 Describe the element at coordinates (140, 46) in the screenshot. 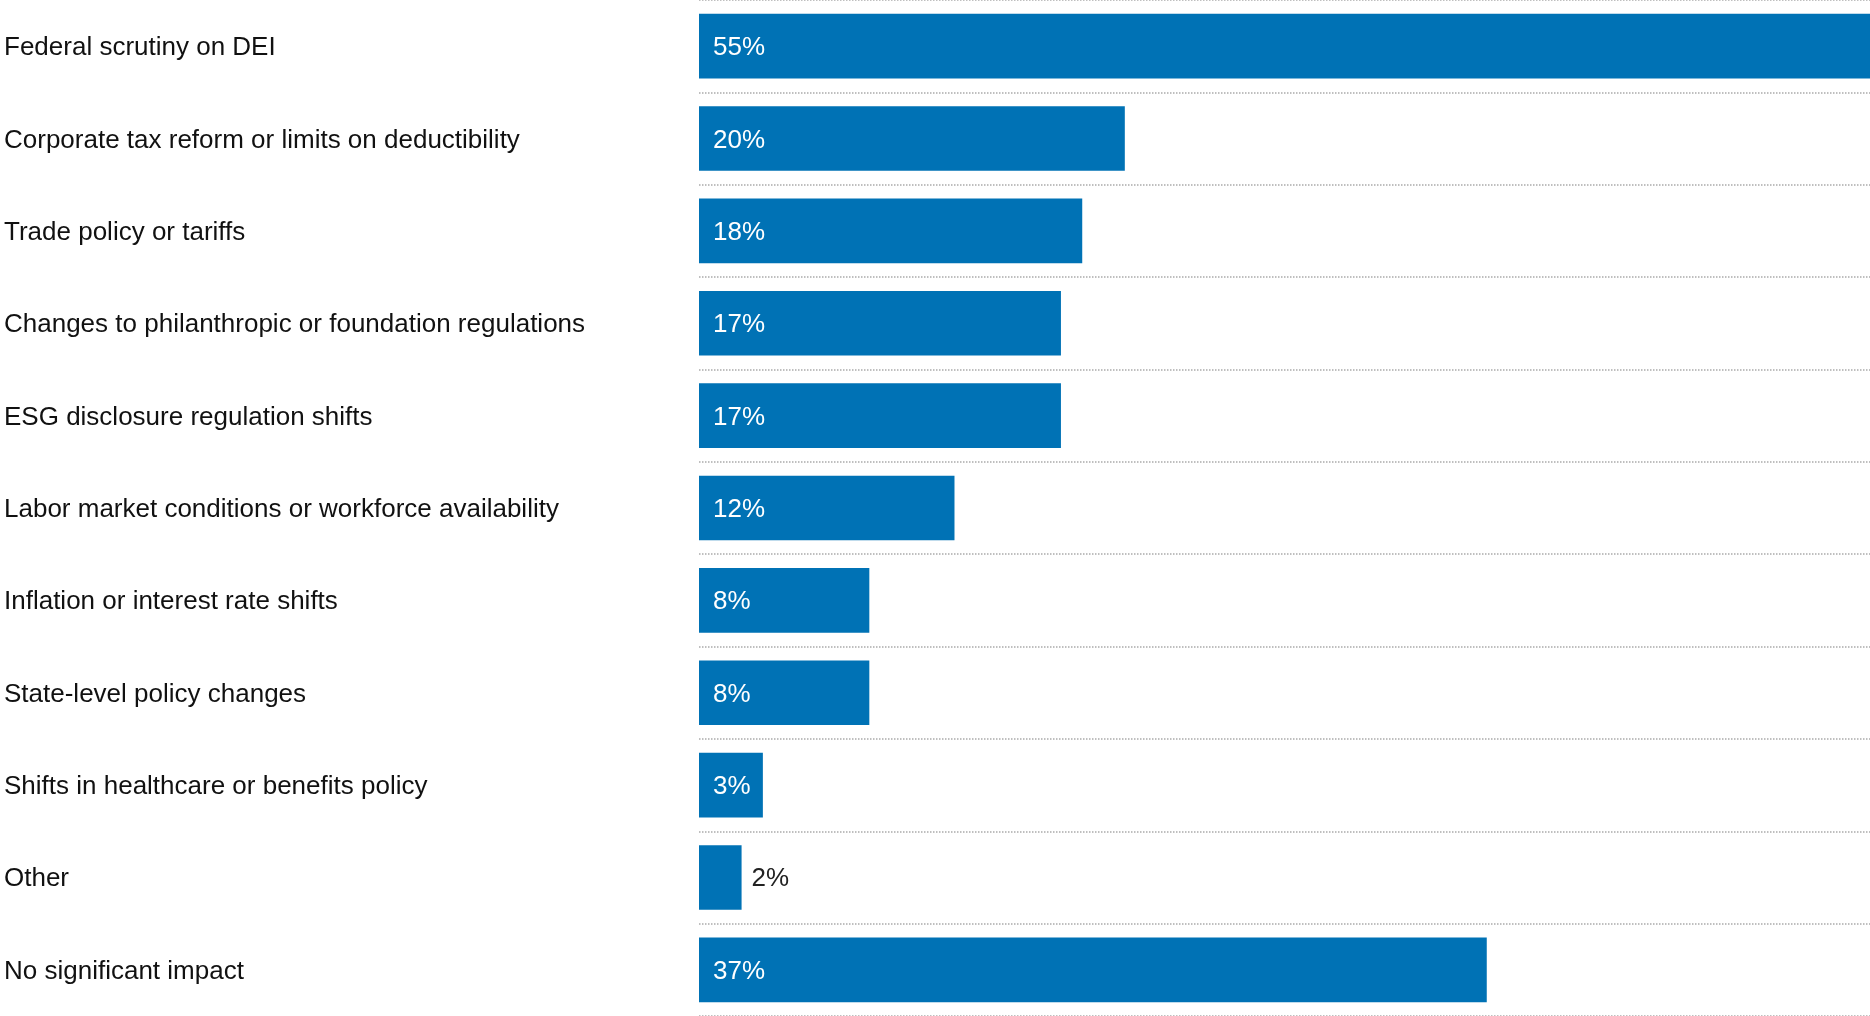

I see `y-tick-label: Federal scrutiny on DEI` at that location.